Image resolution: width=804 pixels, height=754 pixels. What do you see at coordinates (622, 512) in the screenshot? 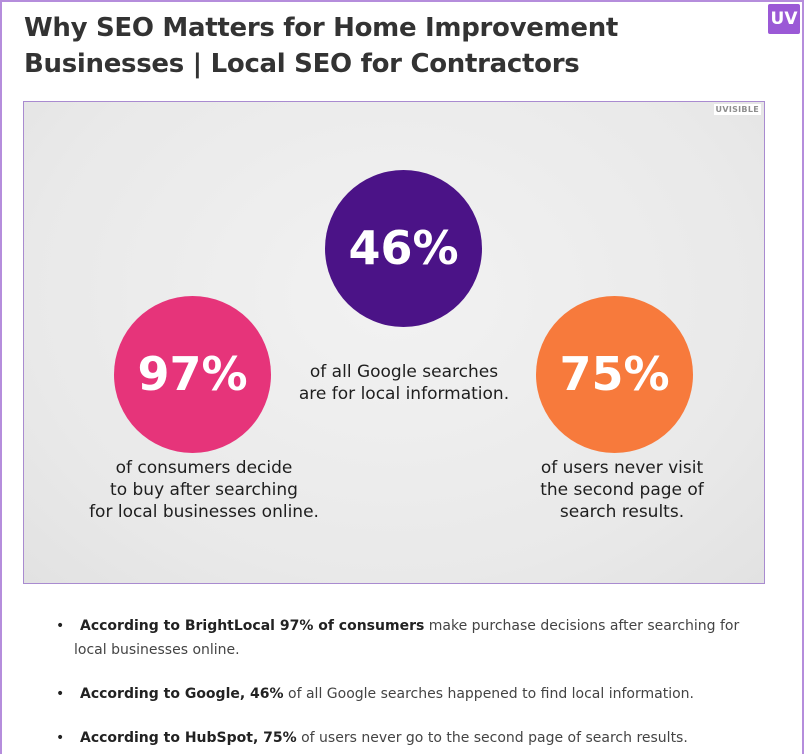
I see `caption-line: search results.` at bounding box center [622, 512].